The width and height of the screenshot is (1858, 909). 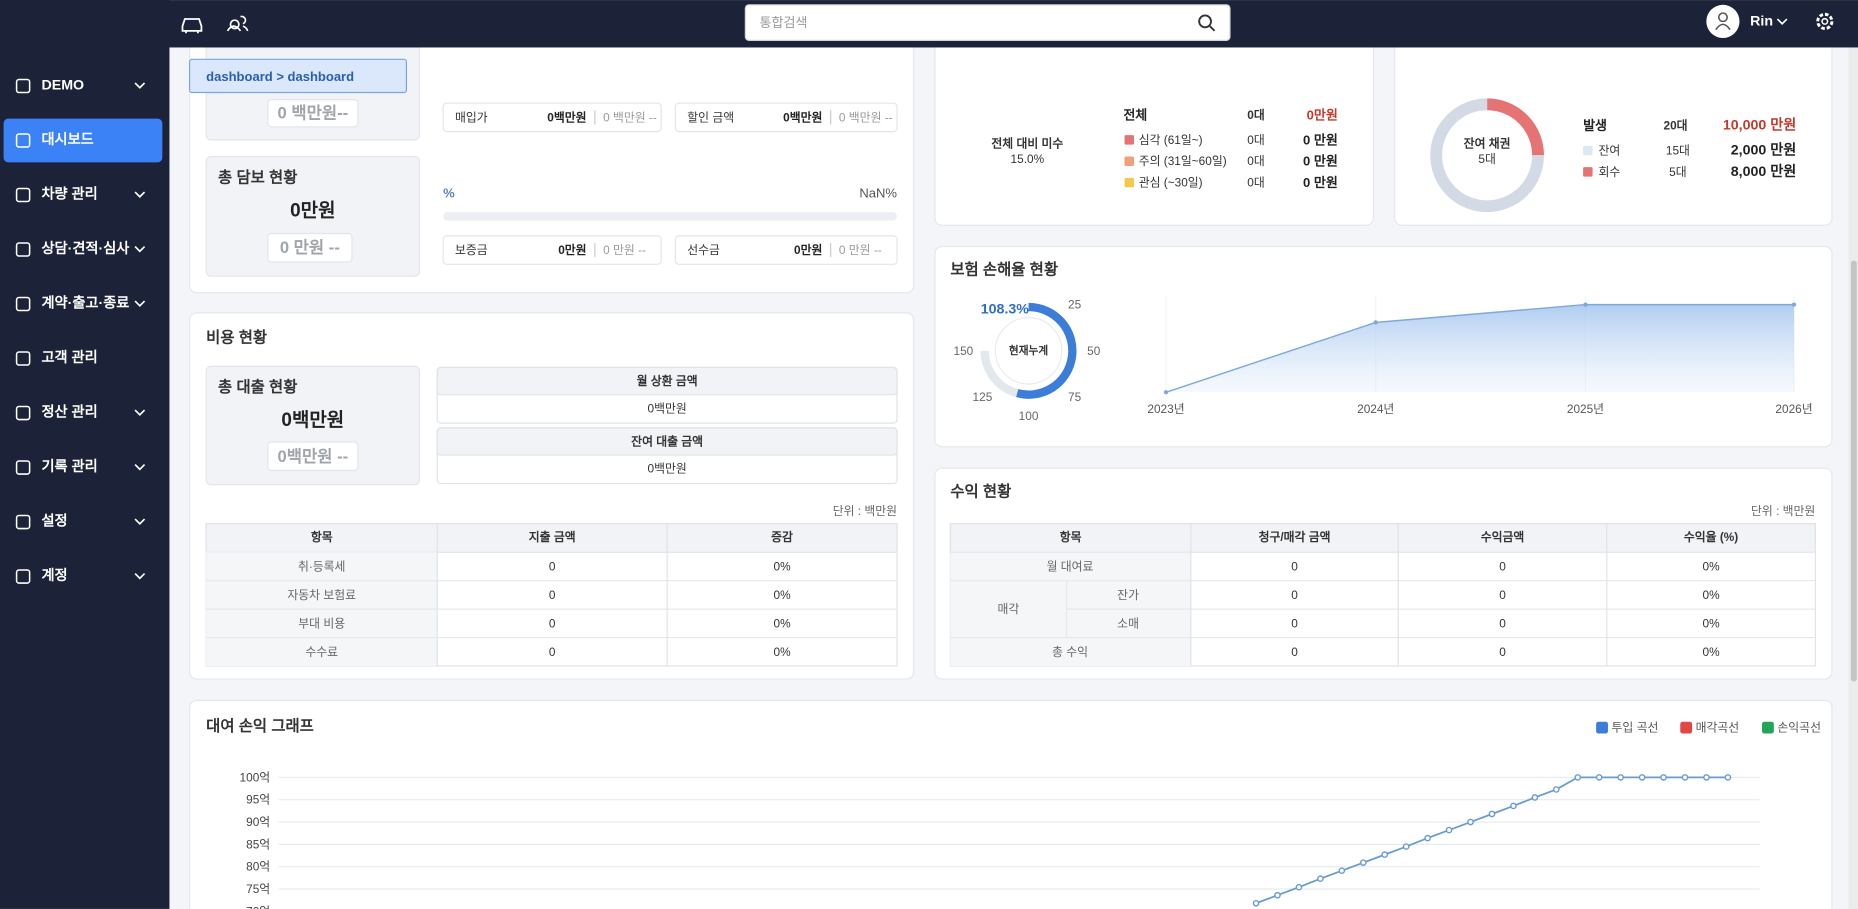 I want to click on label: 15대, so click(x=1678, y=151).